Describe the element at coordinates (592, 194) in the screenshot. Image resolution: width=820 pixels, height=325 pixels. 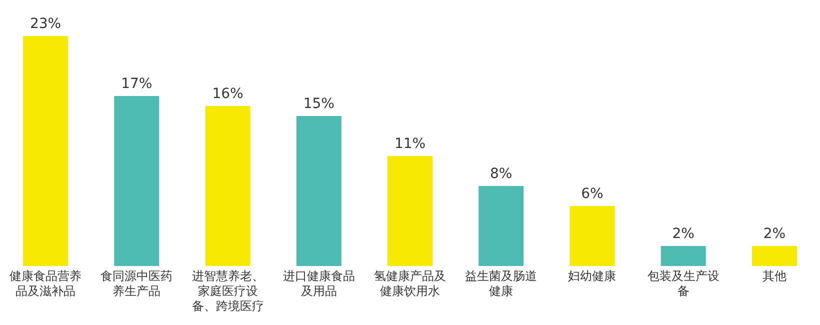
I see `data-label: 6%` at that location.